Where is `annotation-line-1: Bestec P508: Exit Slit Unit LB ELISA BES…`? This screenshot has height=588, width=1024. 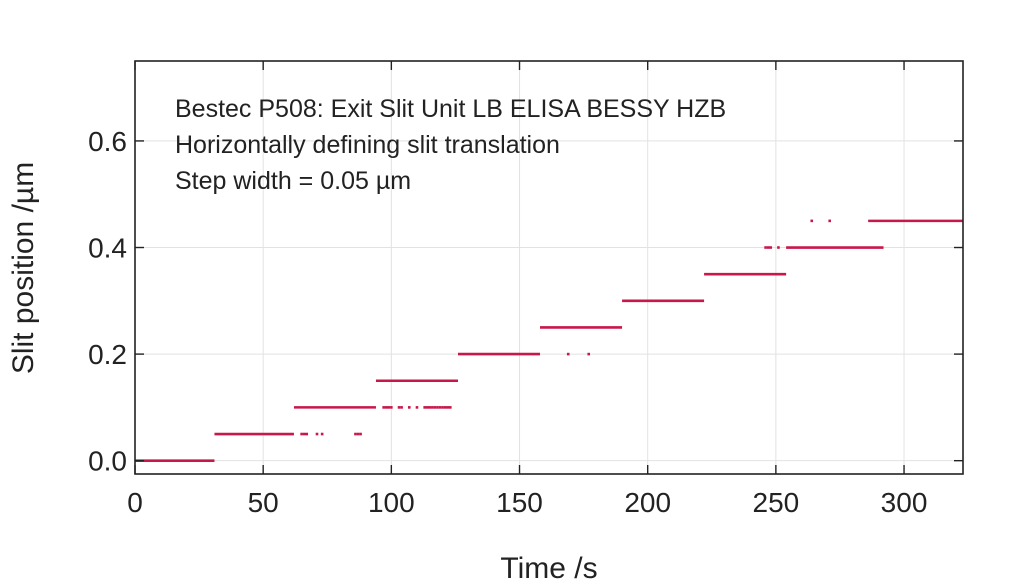
annotation-line-1: Bestec P508: Exit Slit Unit LB ELISA BES… is located at coordinates (450, 109).